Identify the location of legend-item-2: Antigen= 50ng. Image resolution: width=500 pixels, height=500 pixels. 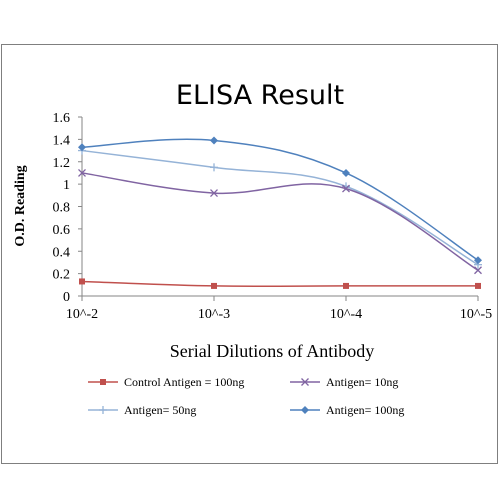
(142, 410).